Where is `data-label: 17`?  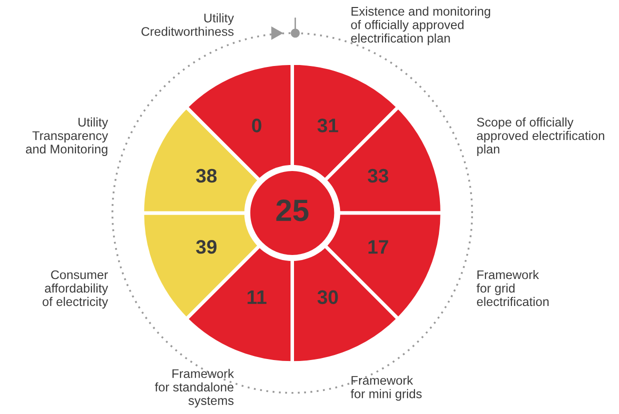 data-label: 17 is located at coordinates (378, 247).